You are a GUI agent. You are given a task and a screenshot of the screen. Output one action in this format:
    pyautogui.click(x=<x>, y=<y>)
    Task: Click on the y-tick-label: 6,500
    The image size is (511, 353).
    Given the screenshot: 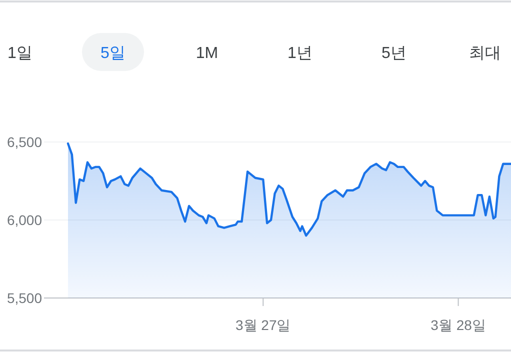 What is the action you would take?
    pyautogui.click(x=24, y=142)
    